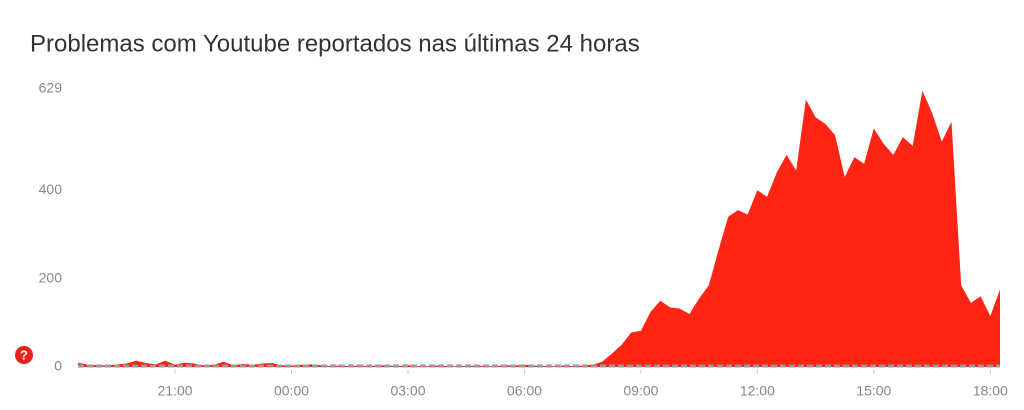 The image size is (1024, 410). Describe the element at coordinates (291, 391) in the screenshot. I see `x-tick-label: 00:00` at that location.